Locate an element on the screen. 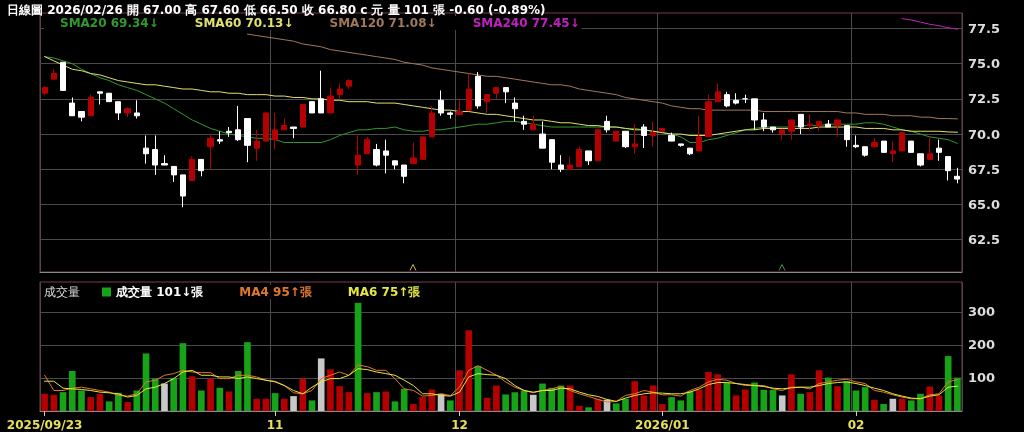  text: SMA240 77.45↓ is located at coordinates (526, 23).